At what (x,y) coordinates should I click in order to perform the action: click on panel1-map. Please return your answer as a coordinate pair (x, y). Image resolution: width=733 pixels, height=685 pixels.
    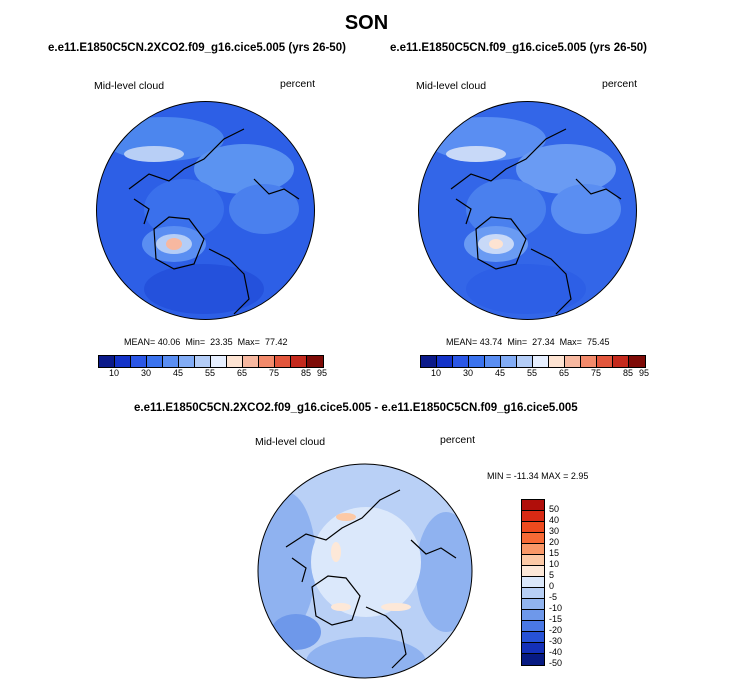
    Looking at the image, I should click on (205, 210).